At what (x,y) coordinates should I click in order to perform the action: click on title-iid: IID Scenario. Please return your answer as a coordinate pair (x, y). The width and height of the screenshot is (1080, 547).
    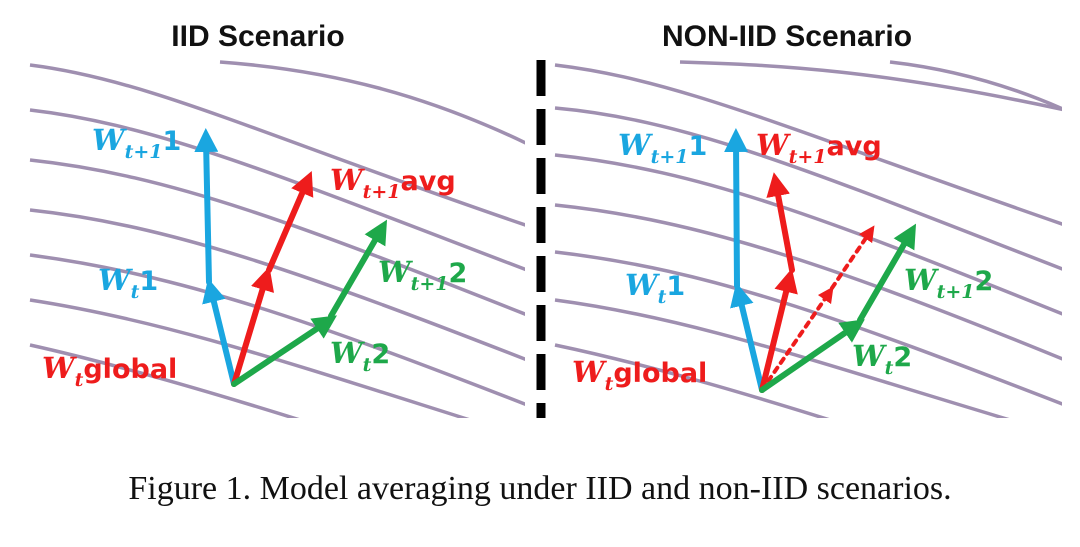
    Looking at the image, I should click on (257, 36).